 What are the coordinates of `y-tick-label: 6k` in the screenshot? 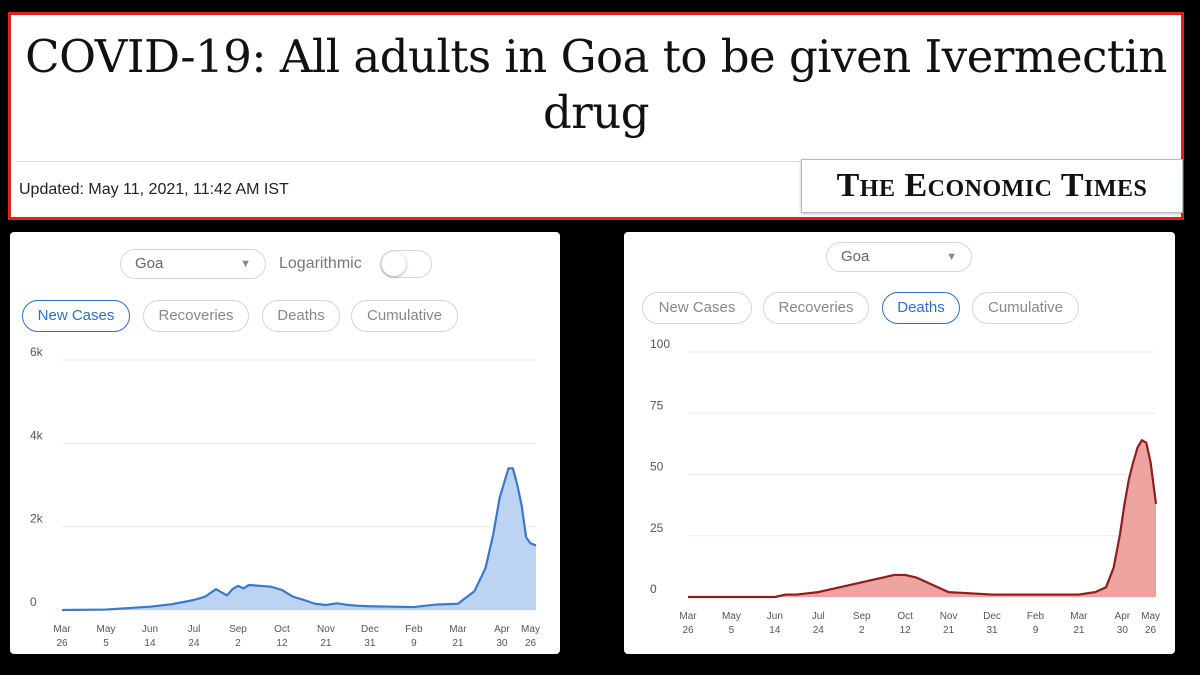 It's located at (37, 352).